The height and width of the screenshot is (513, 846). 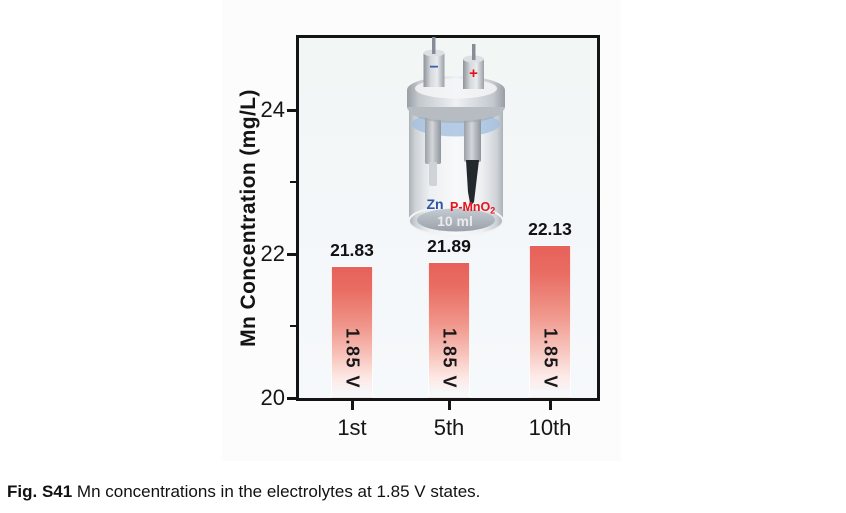 I want to click on volume-label: 10 ml, so click(x=455, y=221).